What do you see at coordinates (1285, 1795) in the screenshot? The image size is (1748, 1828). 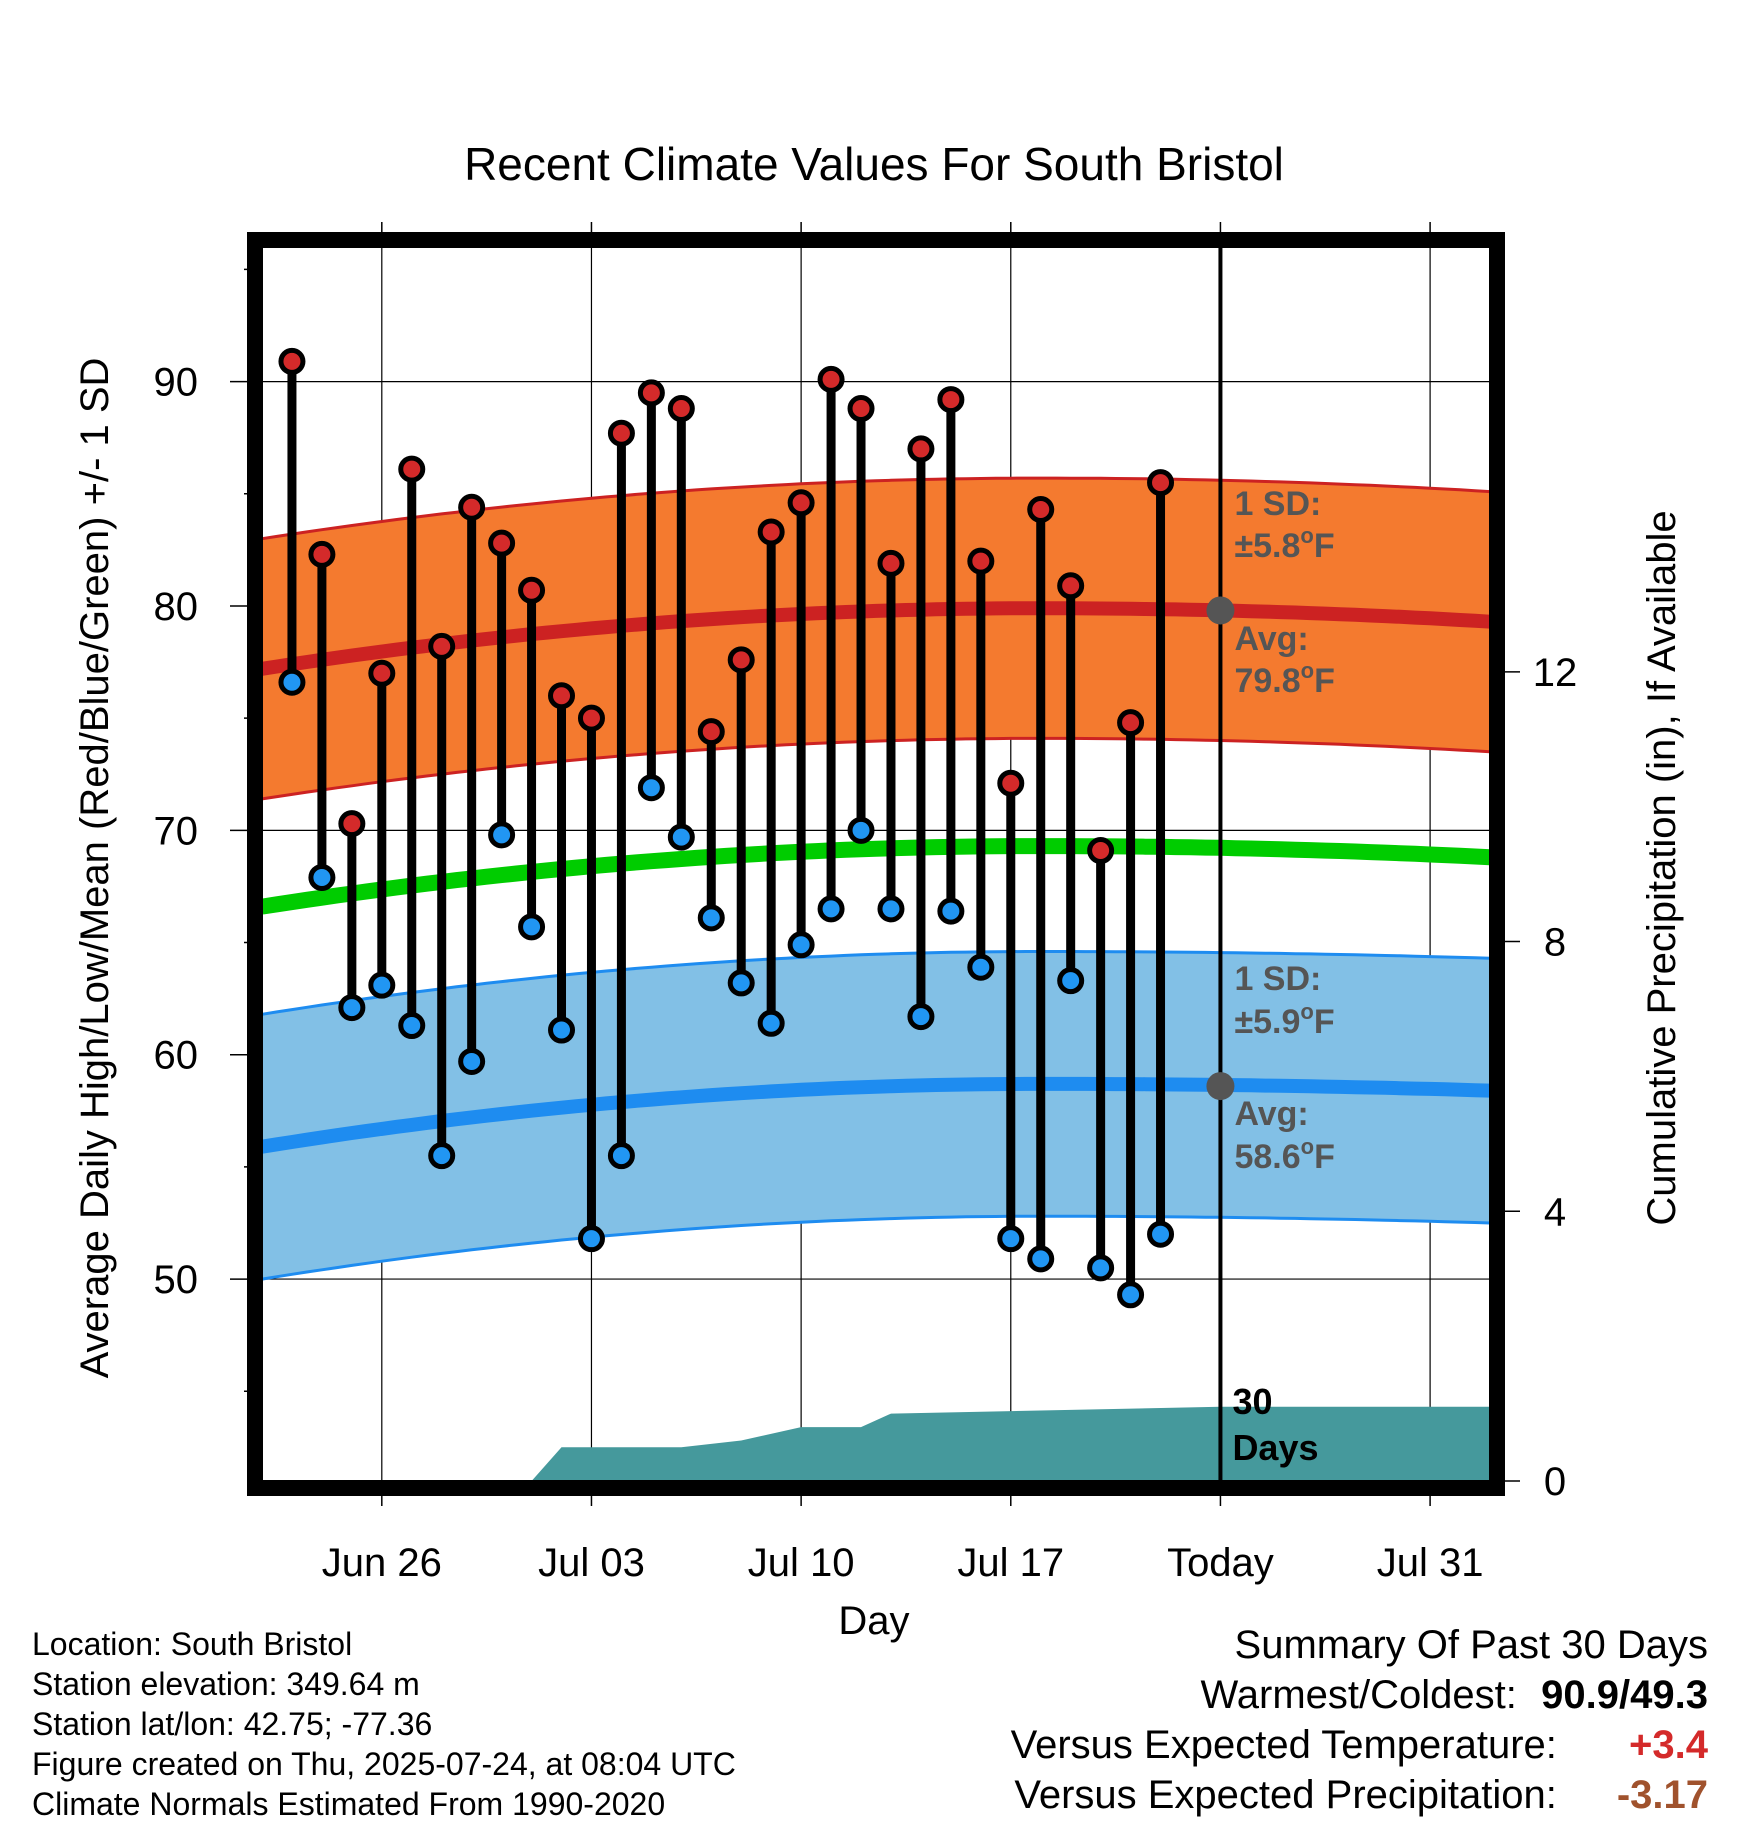 I see `precip-label: Versus Expected Precipitation:` at bounding box center [1285, 1795].